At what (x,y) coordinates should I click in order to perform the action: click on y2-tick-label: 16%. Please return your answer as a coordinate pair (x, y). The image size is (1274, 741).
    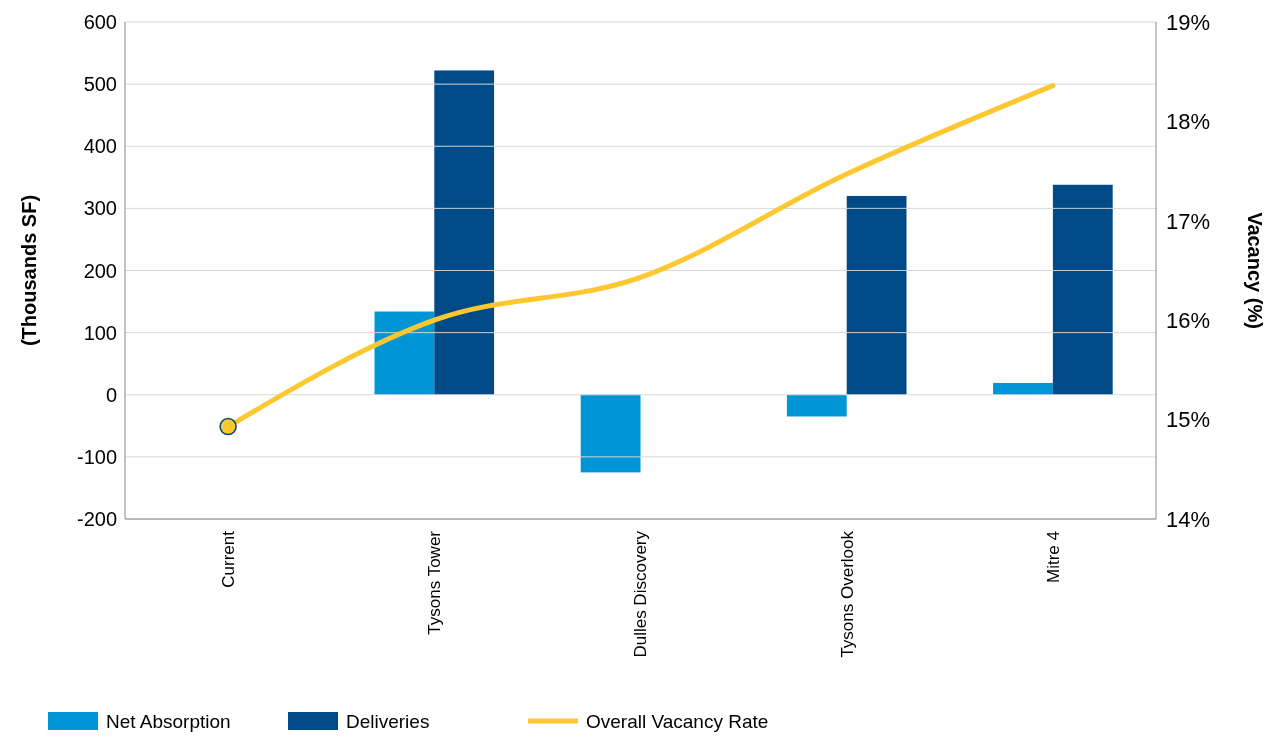
    Looking at the image, I should click on (1188, 320).